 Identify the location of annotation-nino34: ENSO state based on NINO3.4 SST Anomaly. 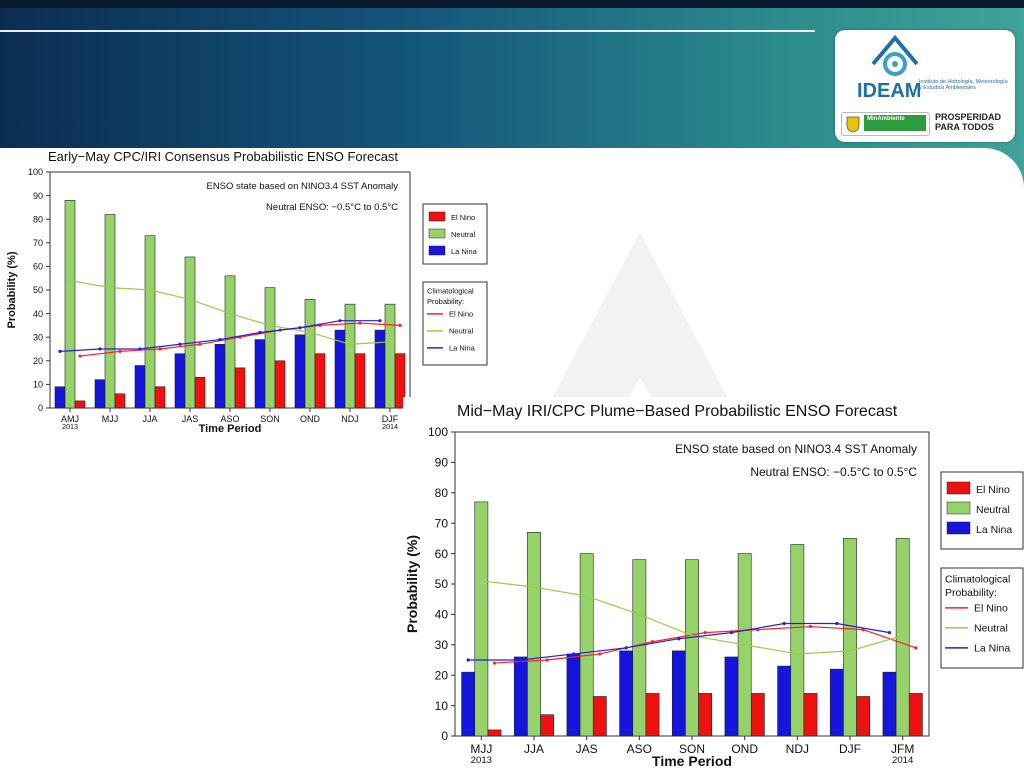
(302, 186).